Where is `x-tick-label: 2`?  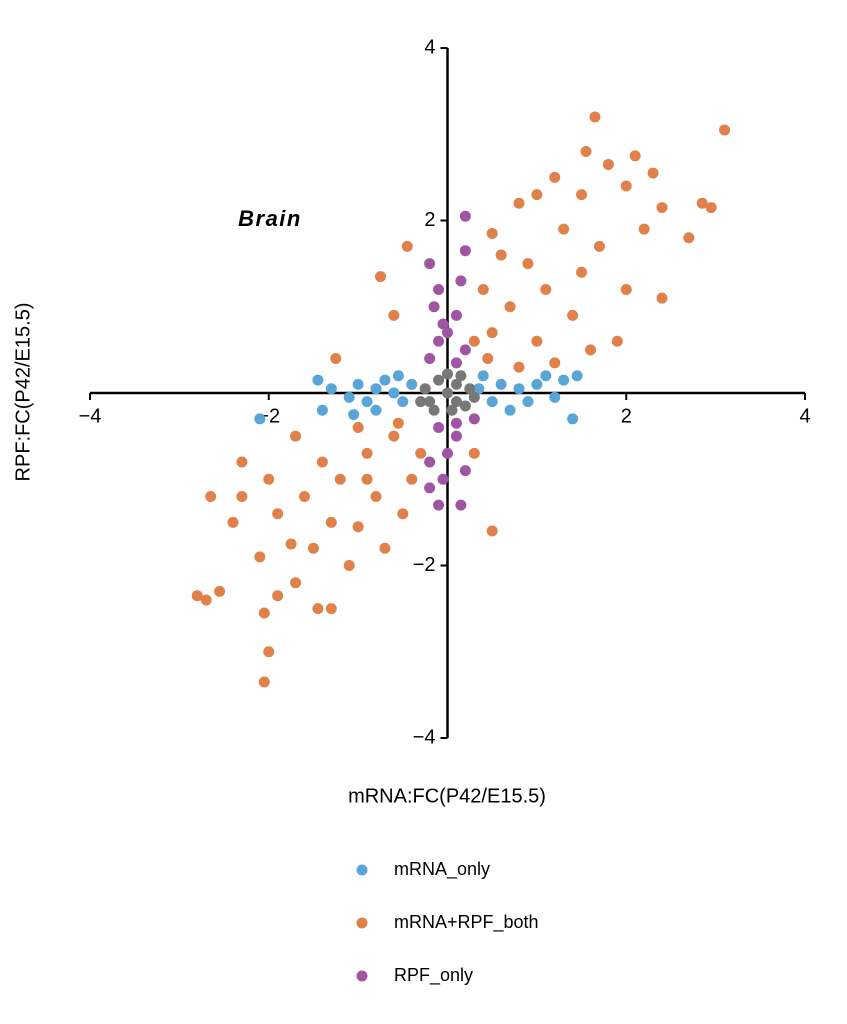 x-tick-label: 2 is located at coordinates (626, 416).